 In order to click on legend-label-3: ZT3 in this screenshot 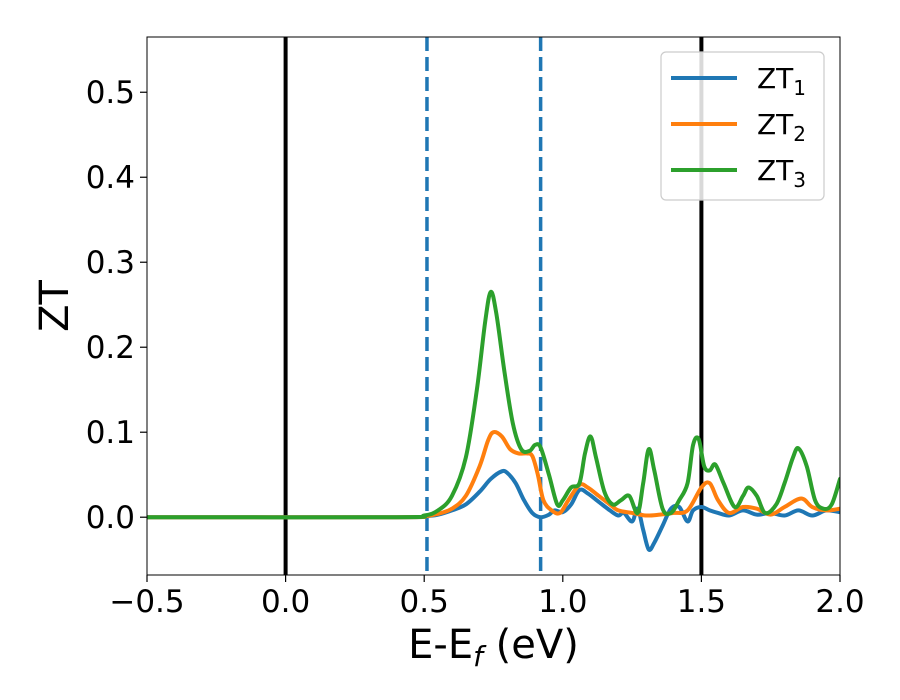, I will do `click(781, 173)`.